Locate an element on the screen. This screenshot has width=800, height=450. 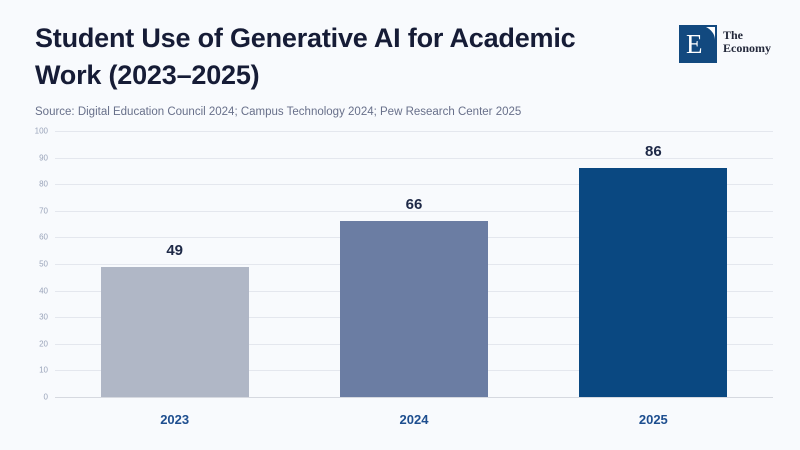
bar-value-label: 66 is located at coordinates (414, 205).